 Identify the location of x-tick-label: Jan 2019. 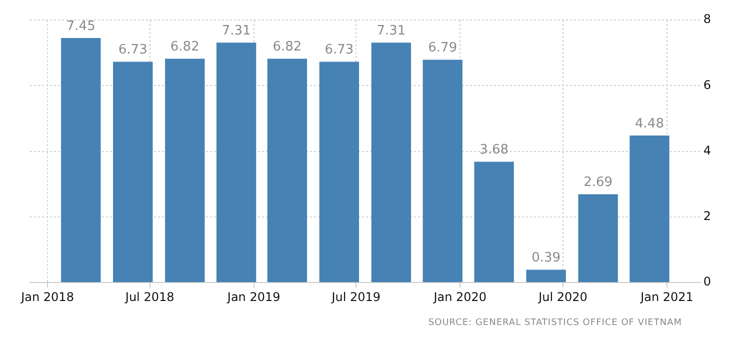
(253, 297).